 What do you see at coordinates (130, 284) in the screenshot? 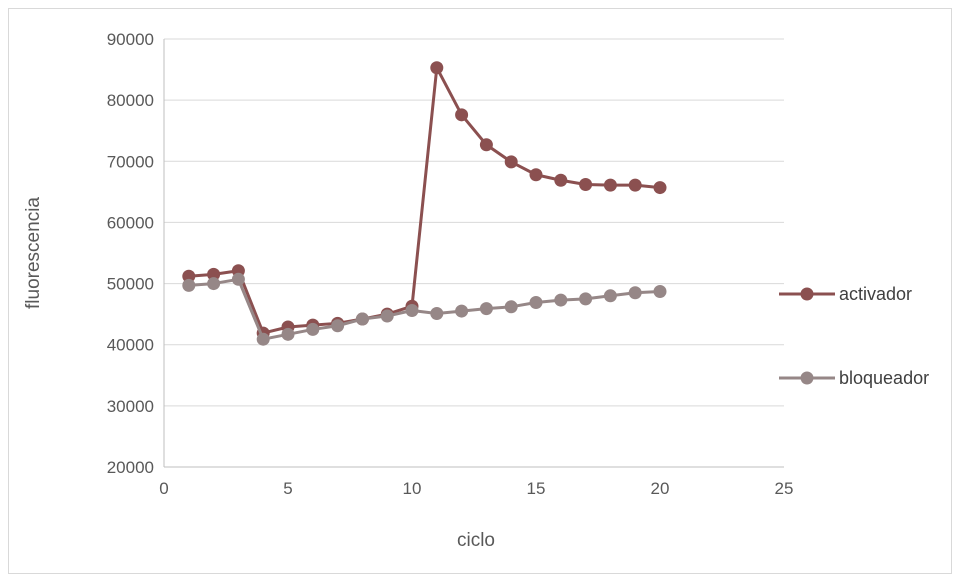
I see `y-tick-label: 50000` at bounding box center [130, 284].